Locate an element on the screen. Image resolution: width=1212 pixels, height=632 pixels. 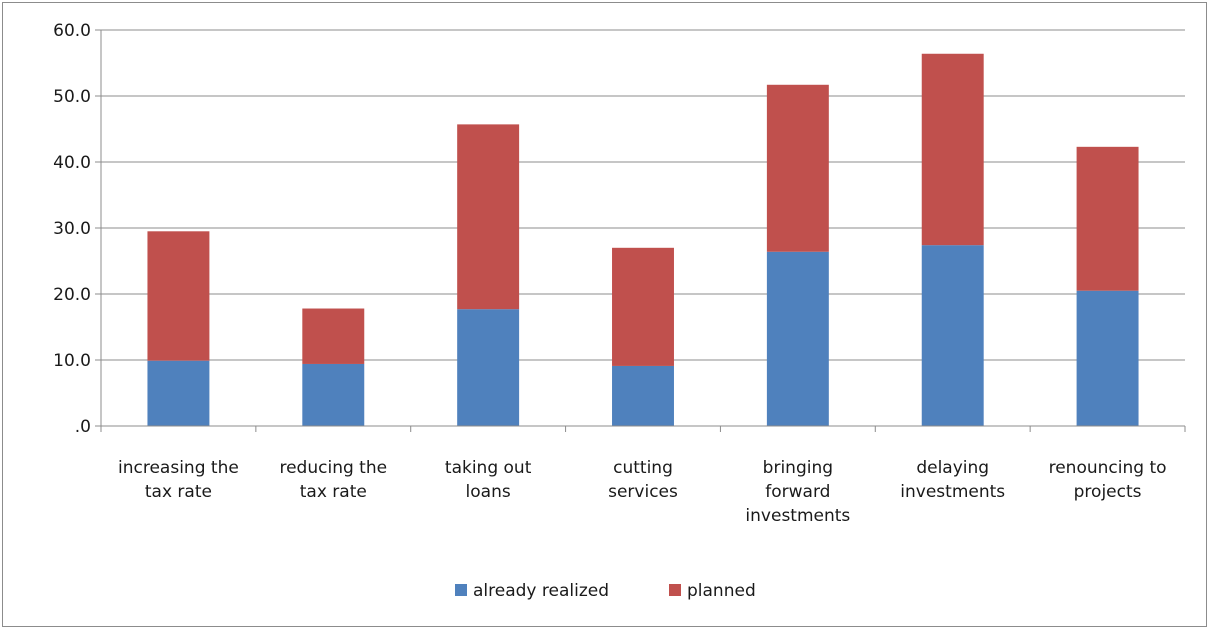
category-label: reducing the tax rate is located at coordinates (333, 480).